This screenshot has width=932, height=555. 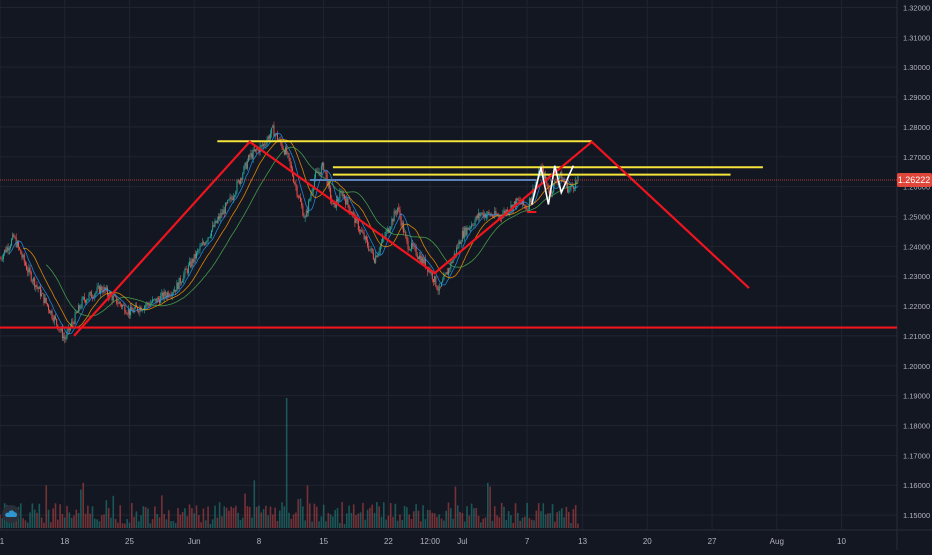 What do you see at coordinates (914, 180) in the screenshot?
I see `current-price-tag-bg` at bounding box center [914, 180].